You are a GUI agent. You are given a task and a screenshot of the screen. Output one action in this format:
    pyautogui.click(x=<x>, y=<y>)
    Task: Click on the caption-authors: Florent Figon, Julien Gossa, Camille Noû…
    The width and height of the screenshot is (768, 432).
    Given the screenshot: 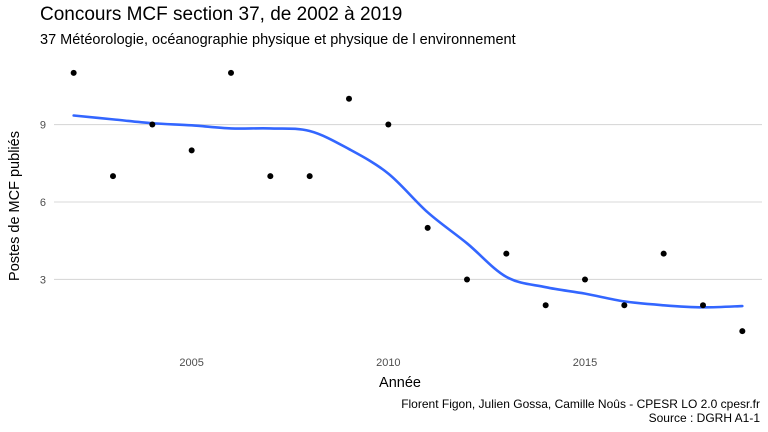 What is the action you would take?
    pyautogui.click(x=580, y=404)
    